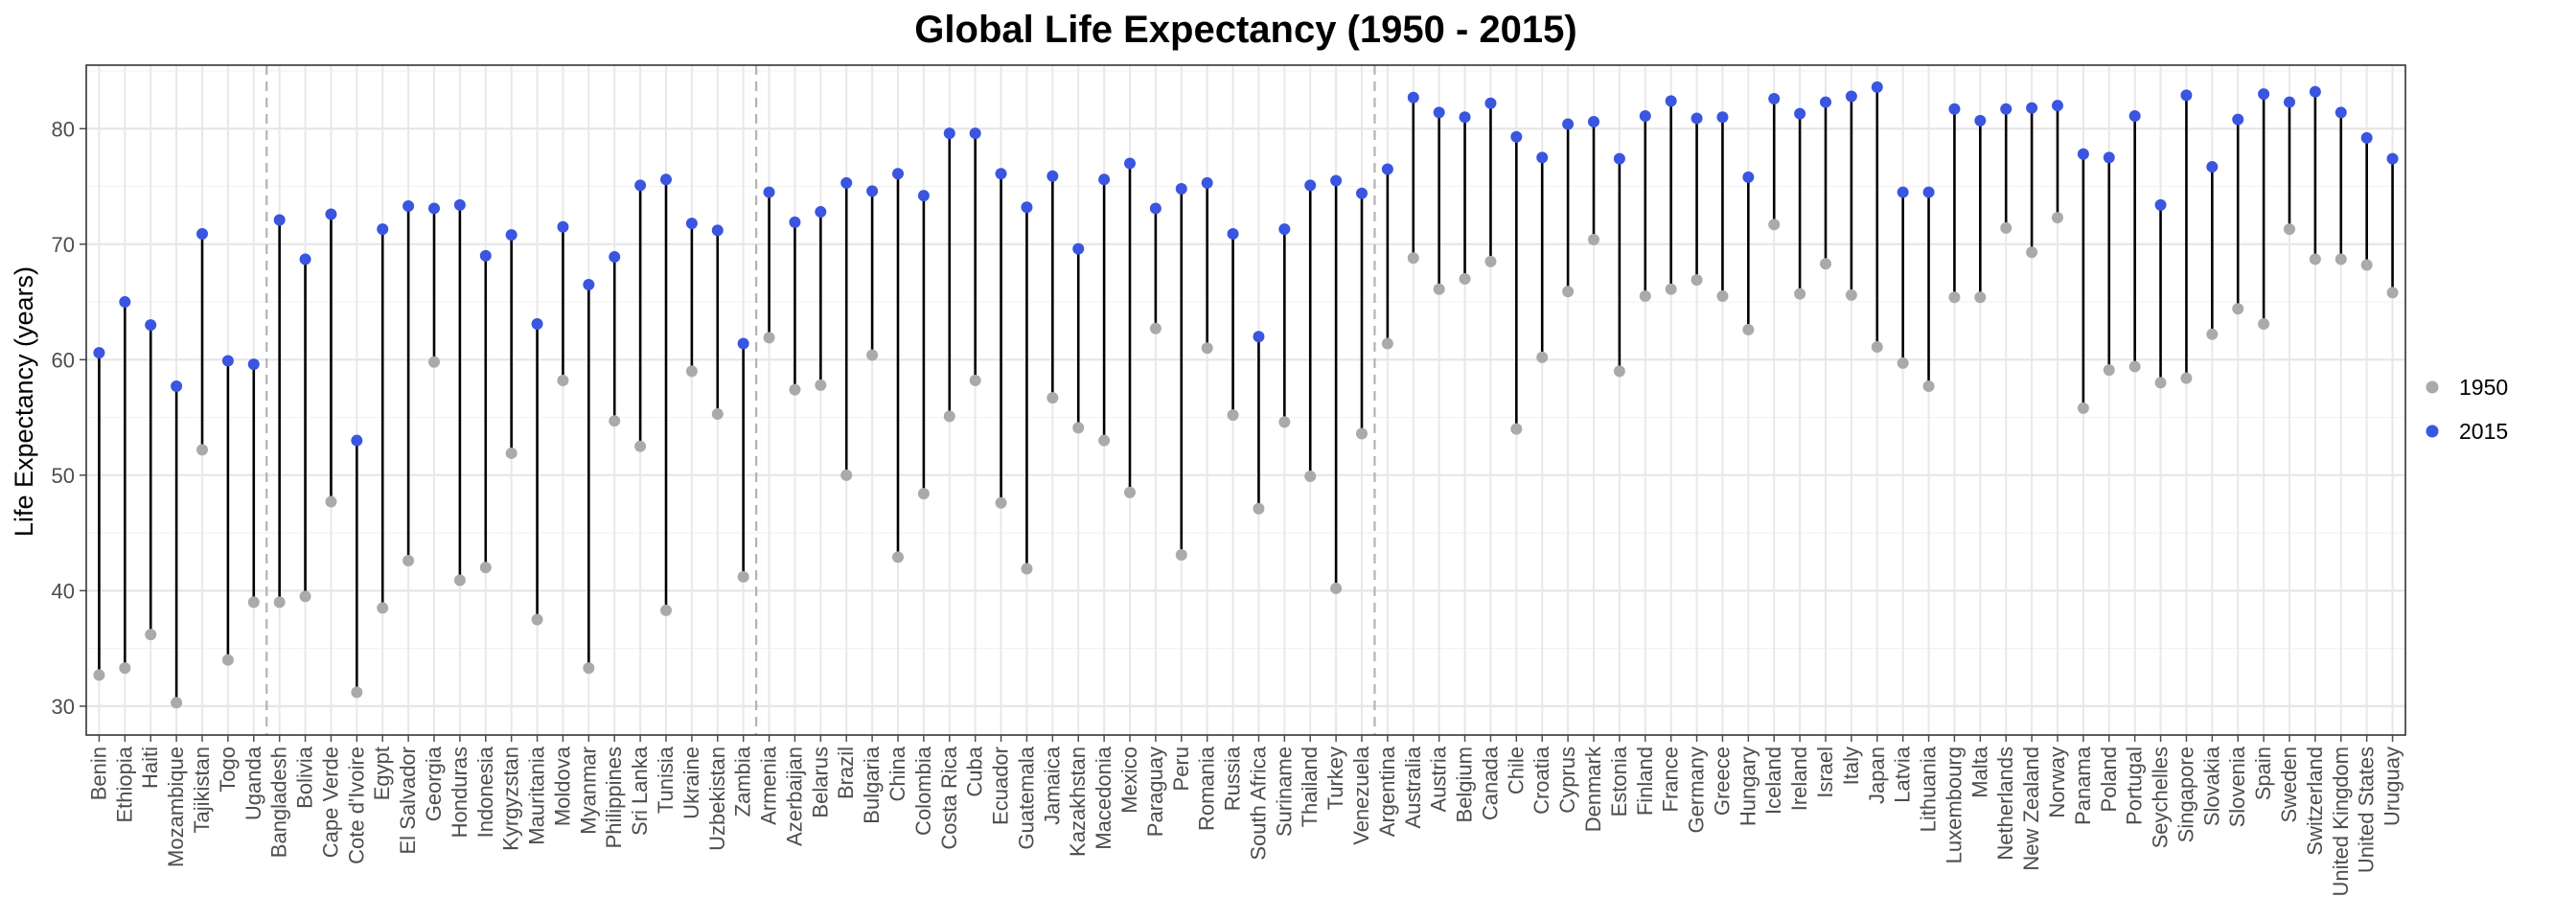 This screenshot has height=920, width=2576. I want to click on x-tick-label: Kazakhstan, so click(1078, 802).